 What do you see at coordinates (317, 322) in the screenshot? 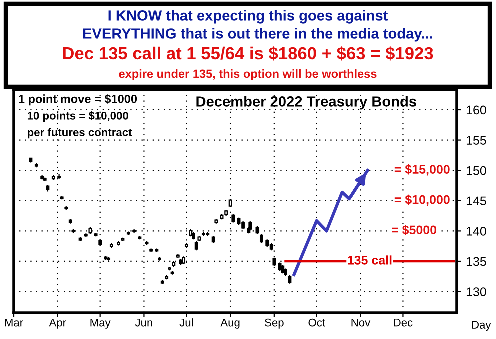
I see `x-tick-label: Oct` at bounding box center [317, 322].